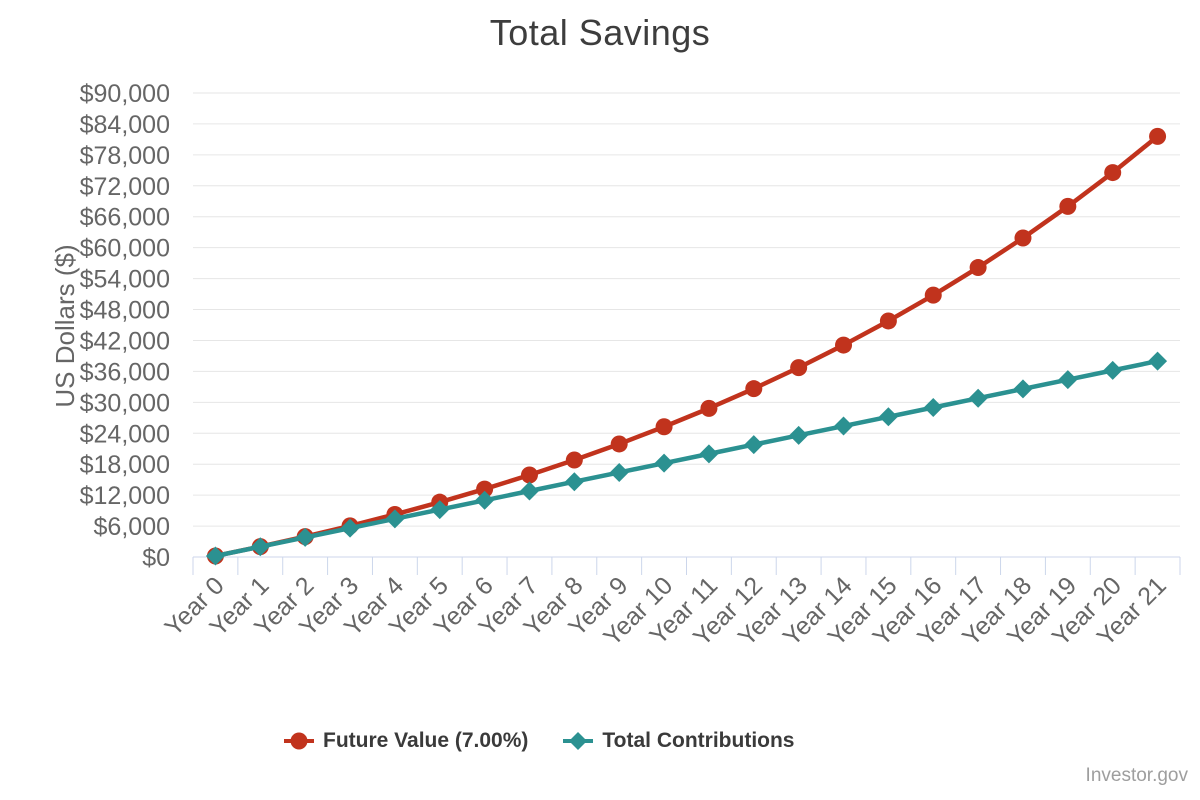 The height and width of the screenshot is (800, 1200). I want to click on legend-label-future-value: Future Value (7.00%), so click(426, 740).